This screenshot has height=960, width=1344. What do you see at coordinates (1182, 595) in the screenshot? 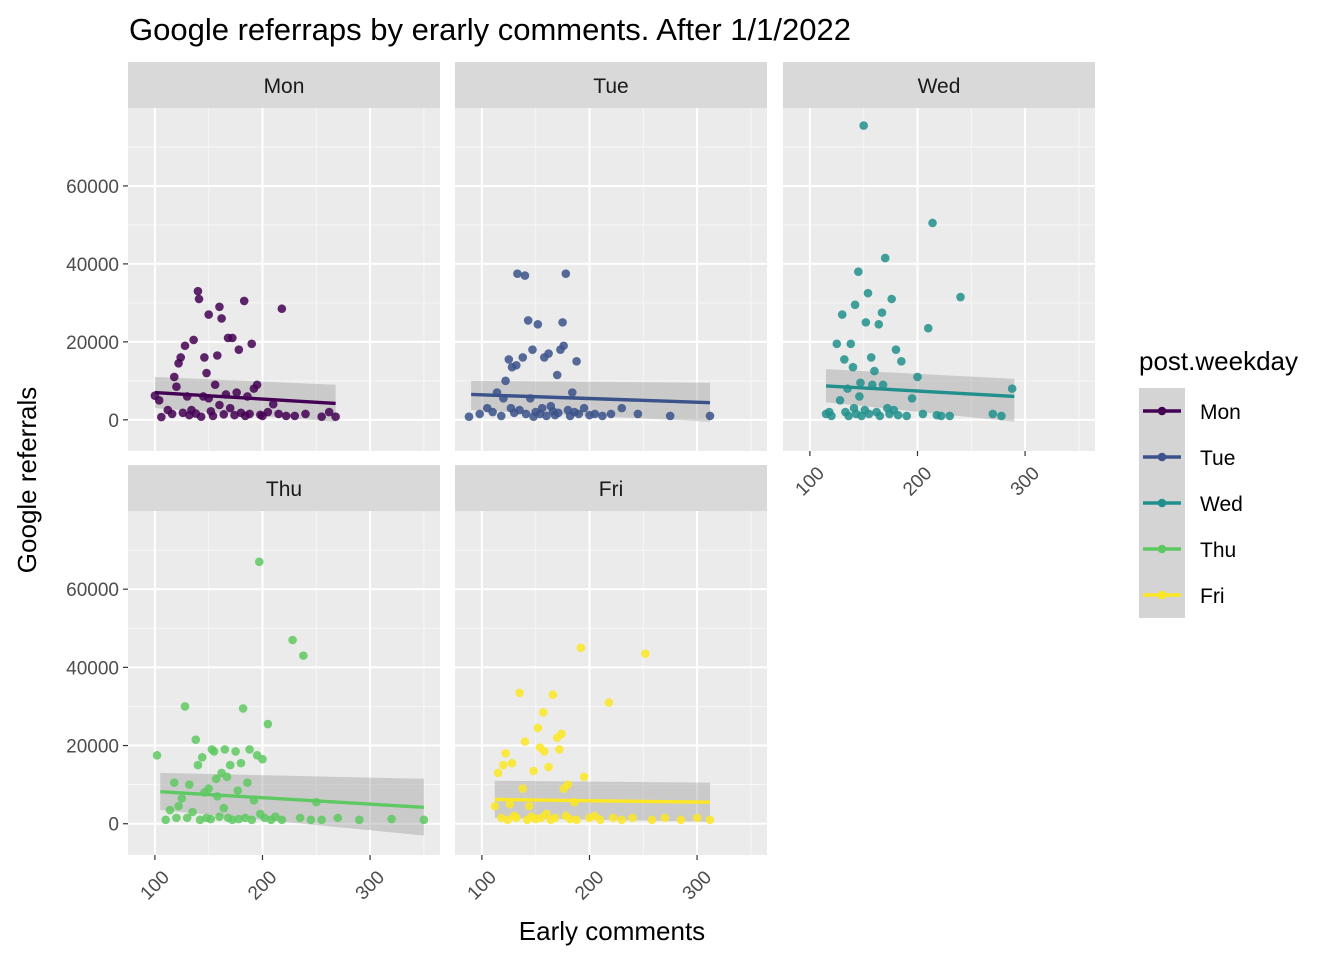
I see `legend-item-fri: Fri` at bounding box center [1182, 595].